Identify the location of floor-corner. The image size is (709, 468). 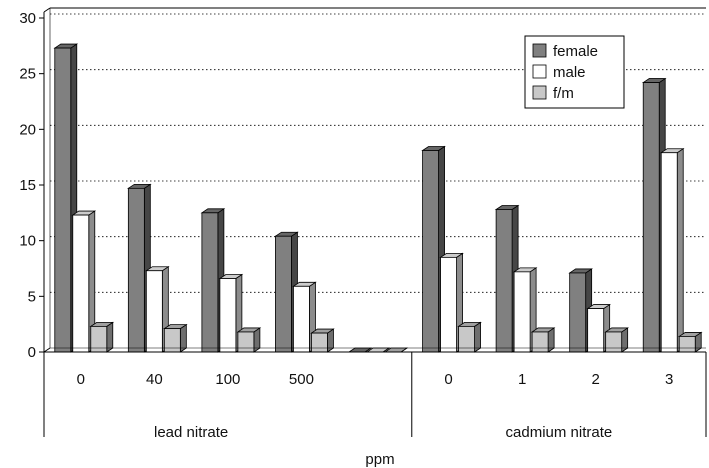
(47, 350).